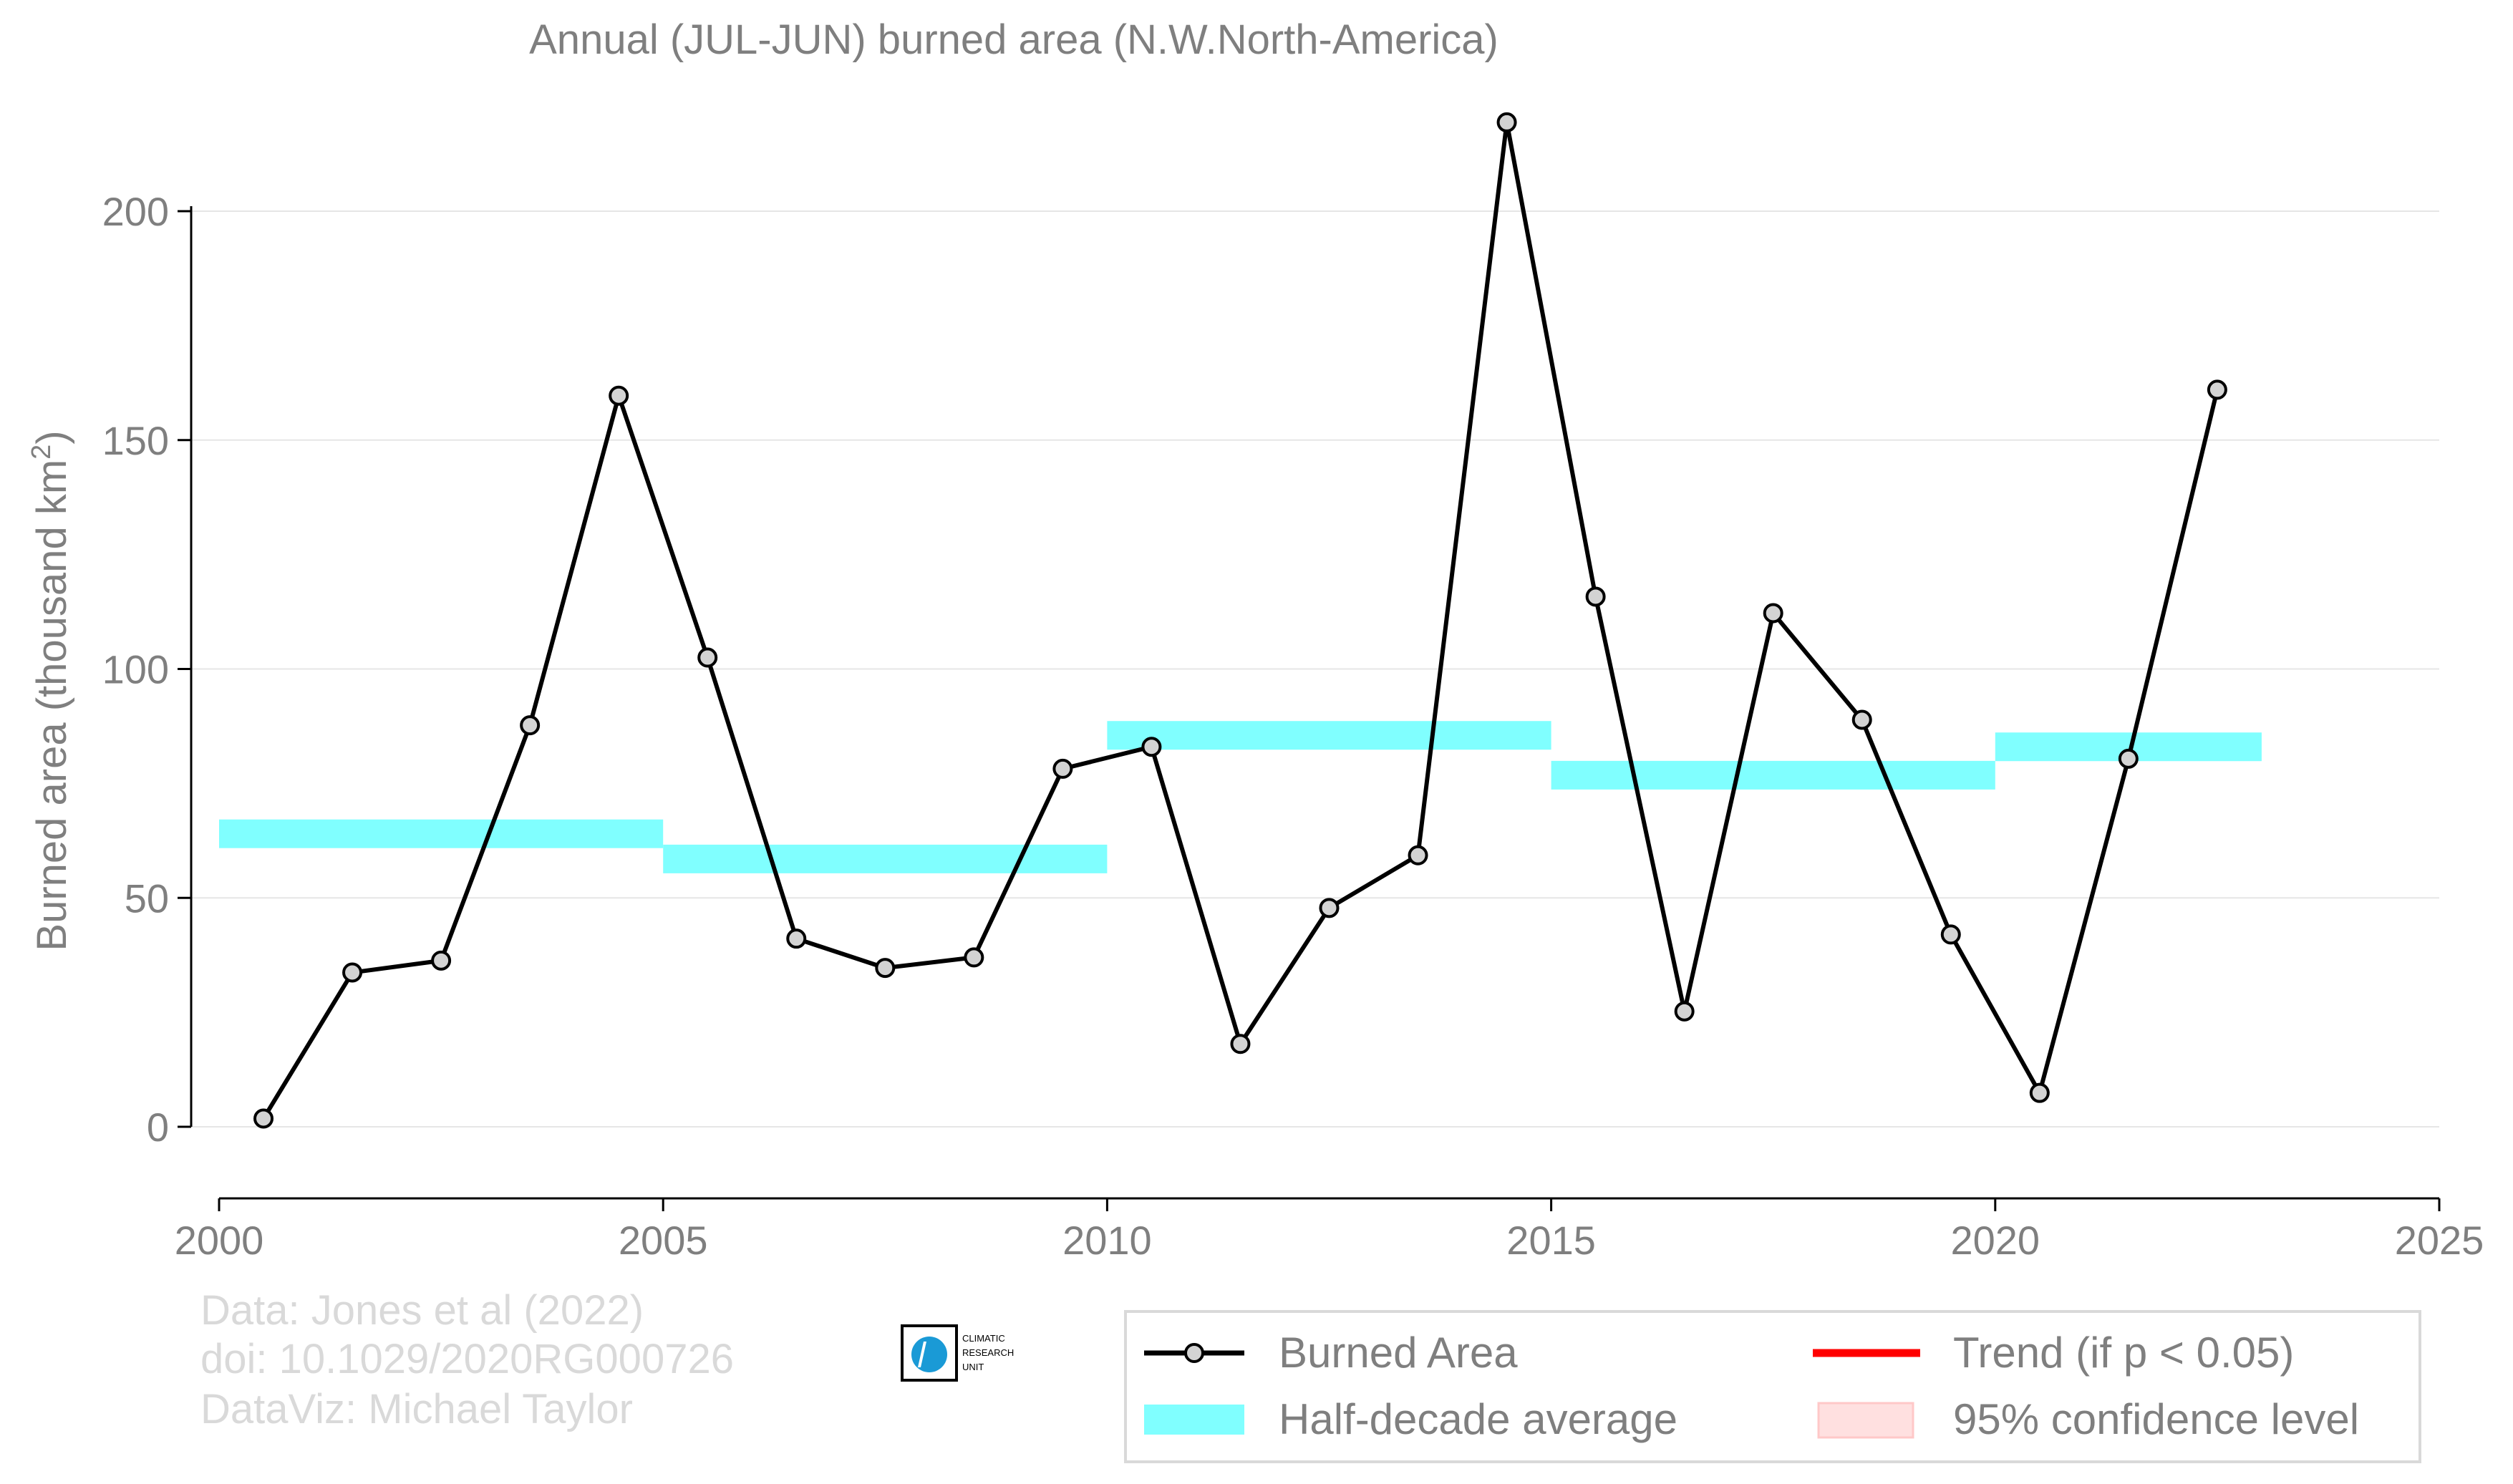 This screenshot has height=1484, width=2513. I want to click on legend-item-half-decade: Half-decade average, so click(1411, 1419).